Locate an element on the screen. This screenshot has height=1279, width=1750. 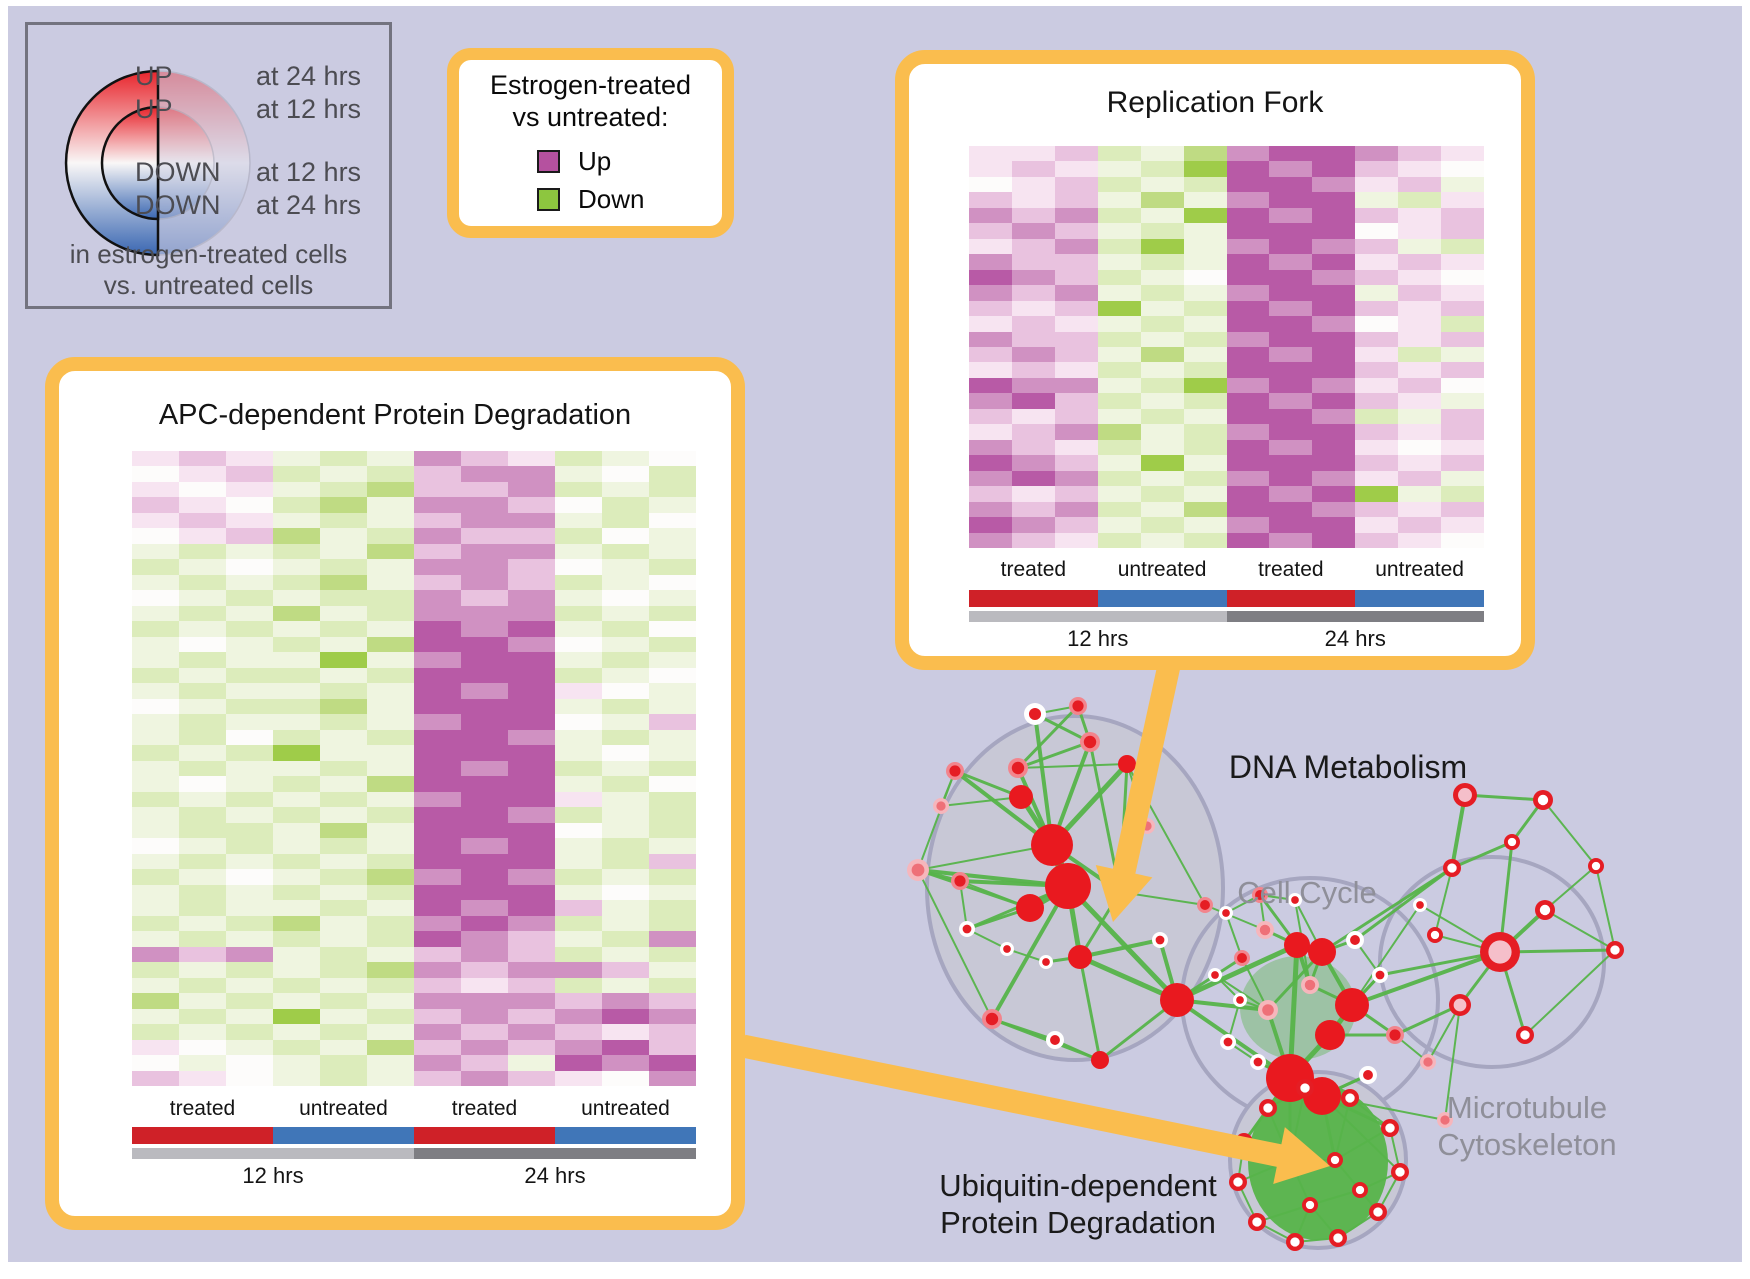
time-bars is located at coordinates (1226, 616).